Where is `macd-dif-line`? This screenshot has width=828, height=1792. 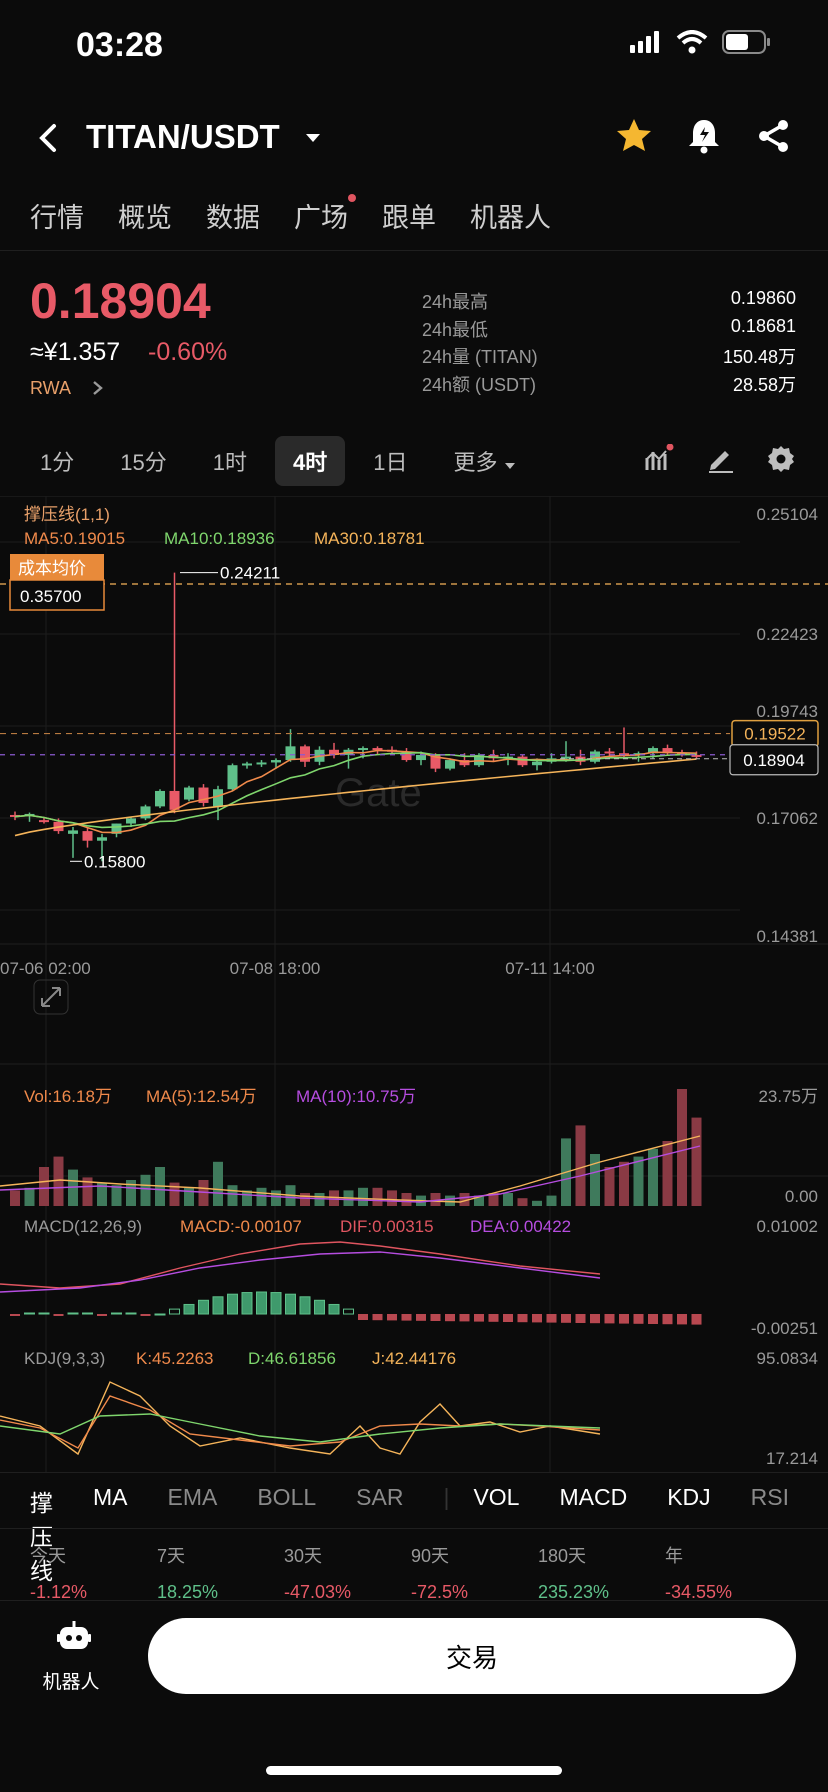
macd-dif-line is located at coordinates (300, 1265).